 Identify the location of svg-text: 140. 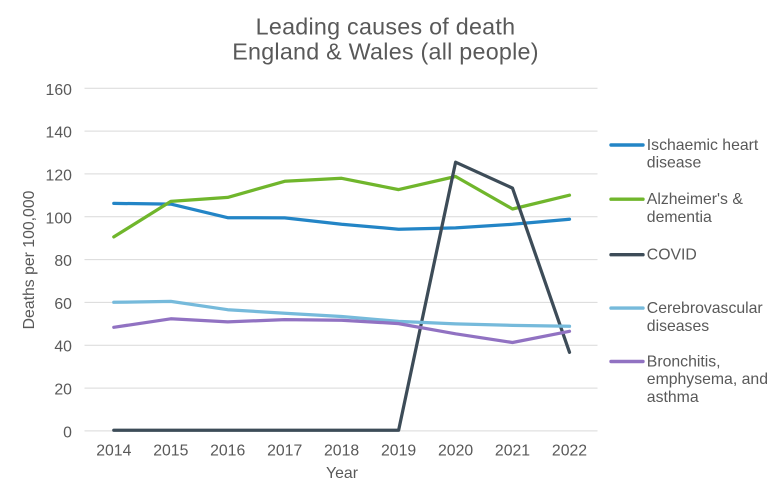
(59, 133).